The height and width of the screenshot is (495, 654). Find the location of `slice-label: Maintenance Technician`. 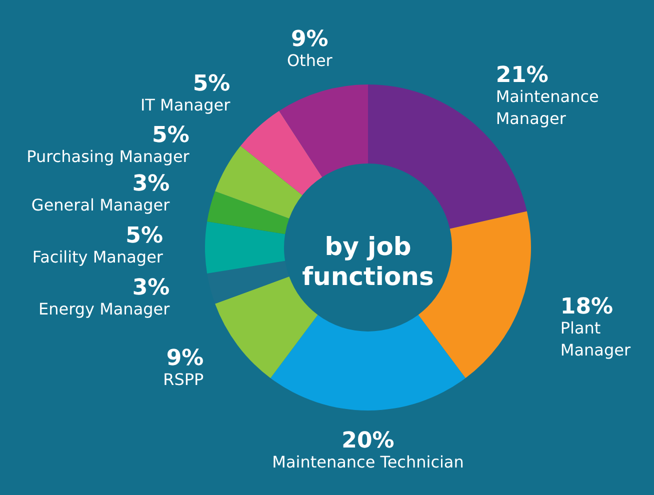

slice-label: Maintenance Technician is located at coordinates (368, 462).